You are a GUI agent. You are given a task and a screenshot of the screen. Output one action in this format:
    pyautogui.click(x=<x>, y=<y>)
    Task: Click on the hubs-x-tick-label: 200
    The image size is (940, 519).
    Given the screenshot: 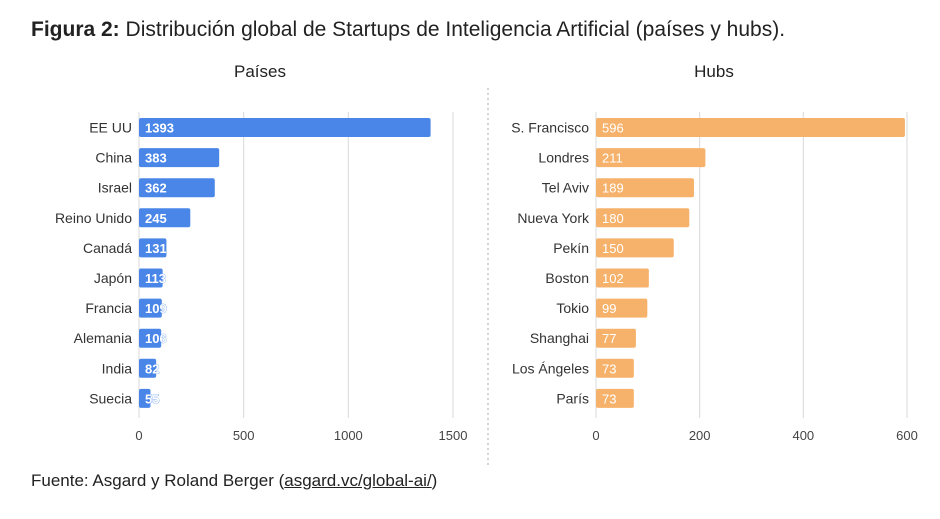 What is the action you would take?
    pyautogui.click(x=700, y=435)
    